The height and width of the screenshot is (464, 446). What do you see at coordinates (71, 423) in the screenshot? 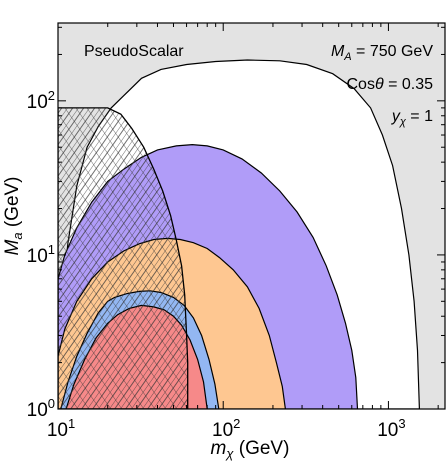
I see `x-tick-label-exponent: 1` at bounding box center [71, 423].